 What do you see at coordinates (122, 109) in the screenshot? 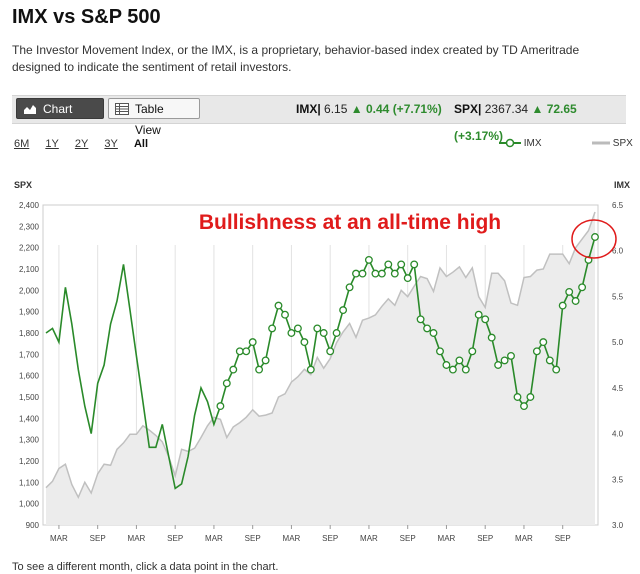
I see `table-icon` at bounding box center [122, 109].